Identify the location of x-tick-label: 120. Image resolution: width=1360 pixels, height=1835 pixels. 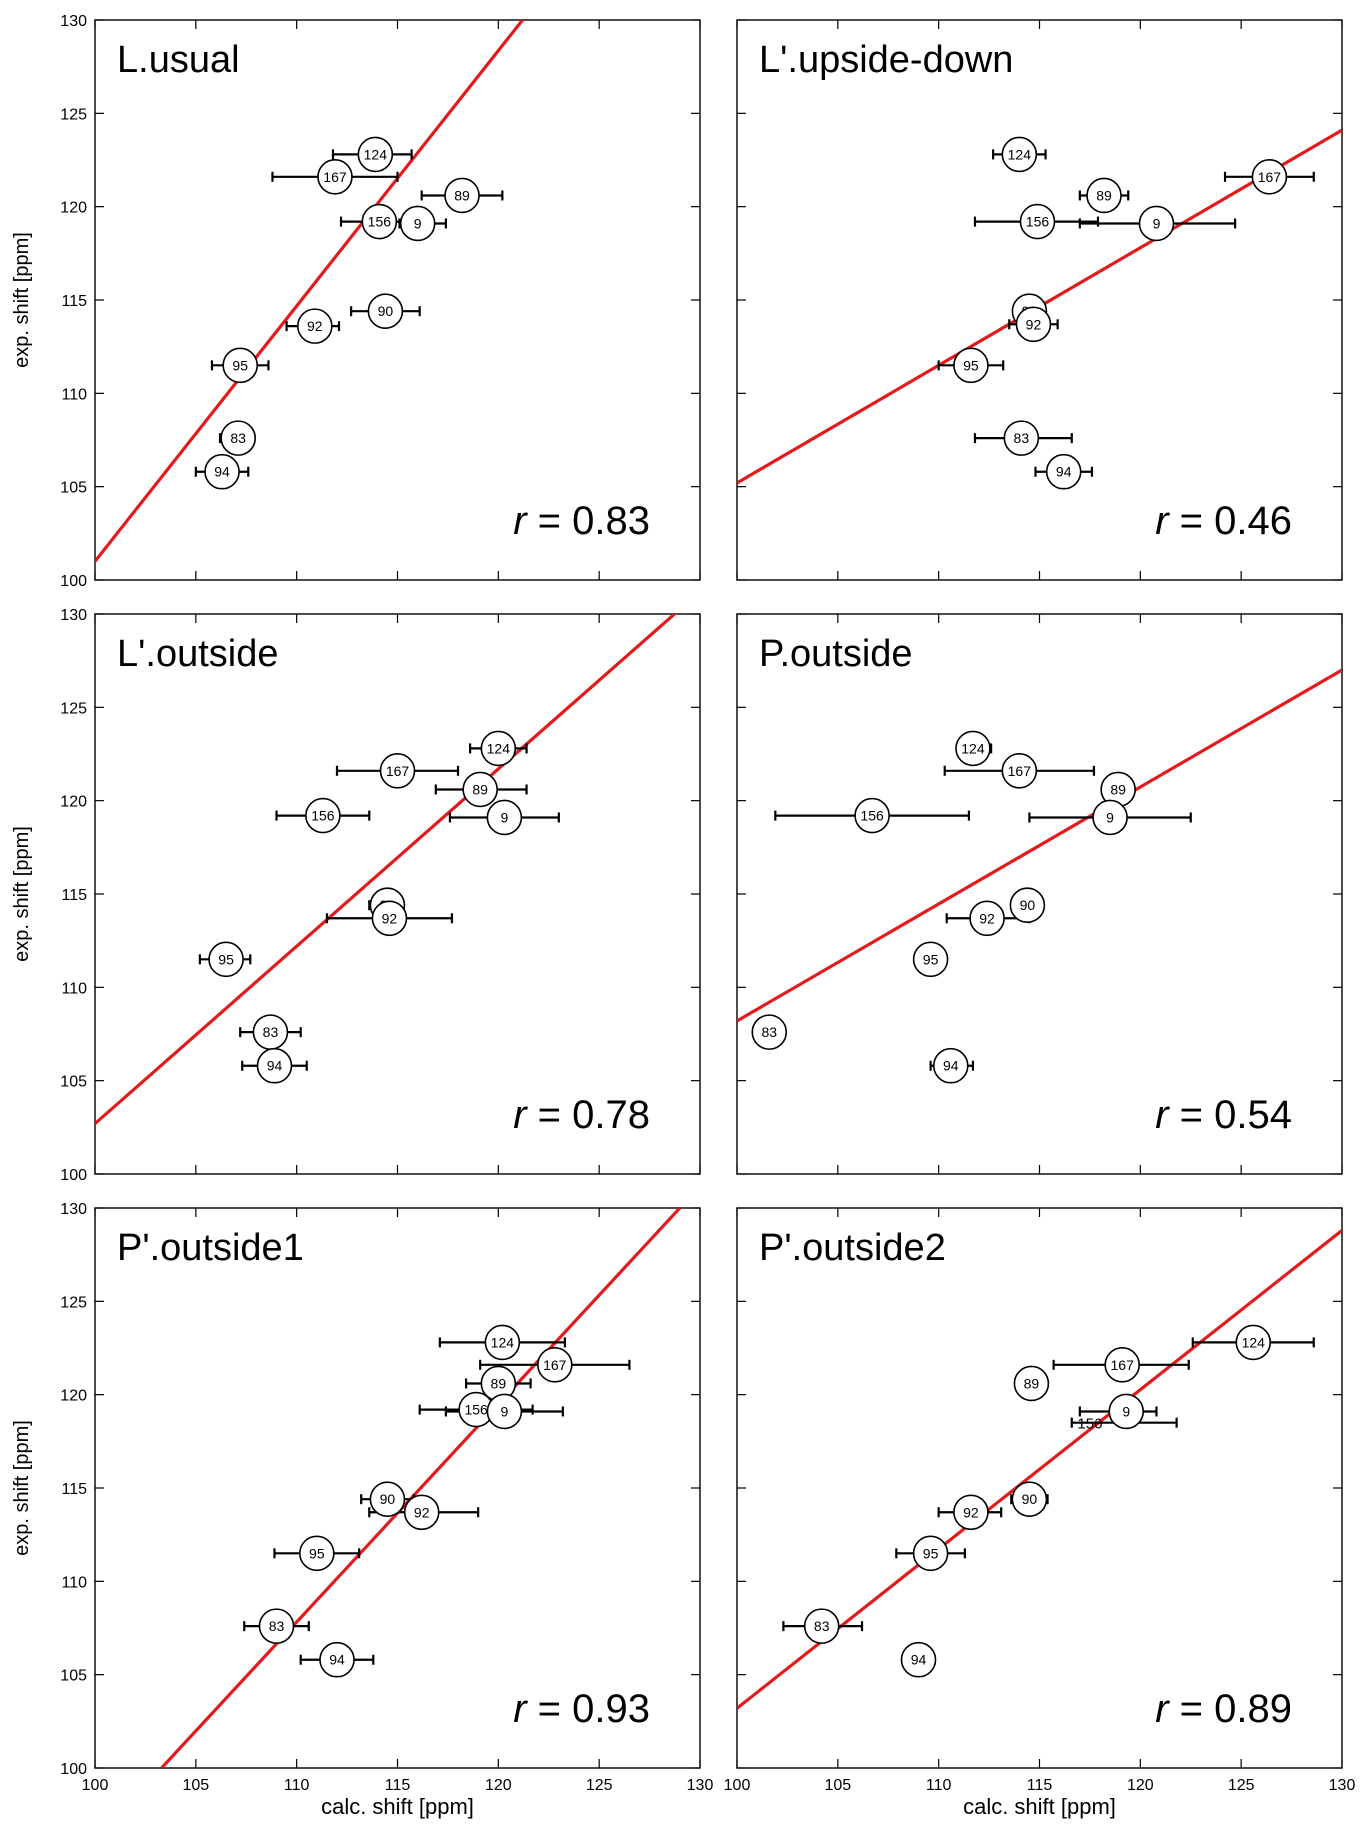
(498, 1785).